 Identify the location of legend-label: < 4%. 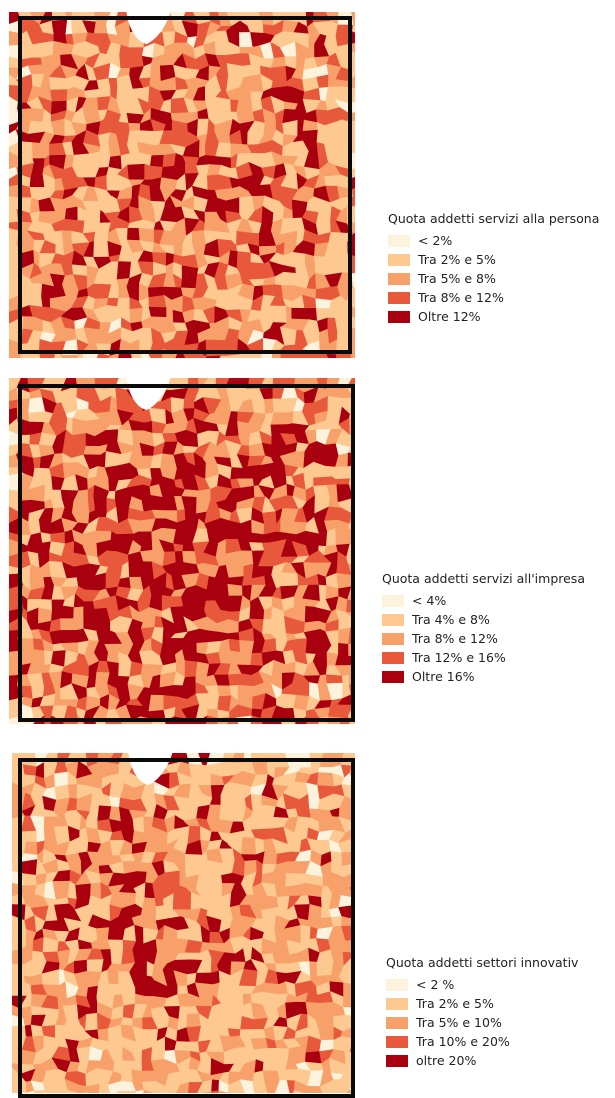
(429, 600).